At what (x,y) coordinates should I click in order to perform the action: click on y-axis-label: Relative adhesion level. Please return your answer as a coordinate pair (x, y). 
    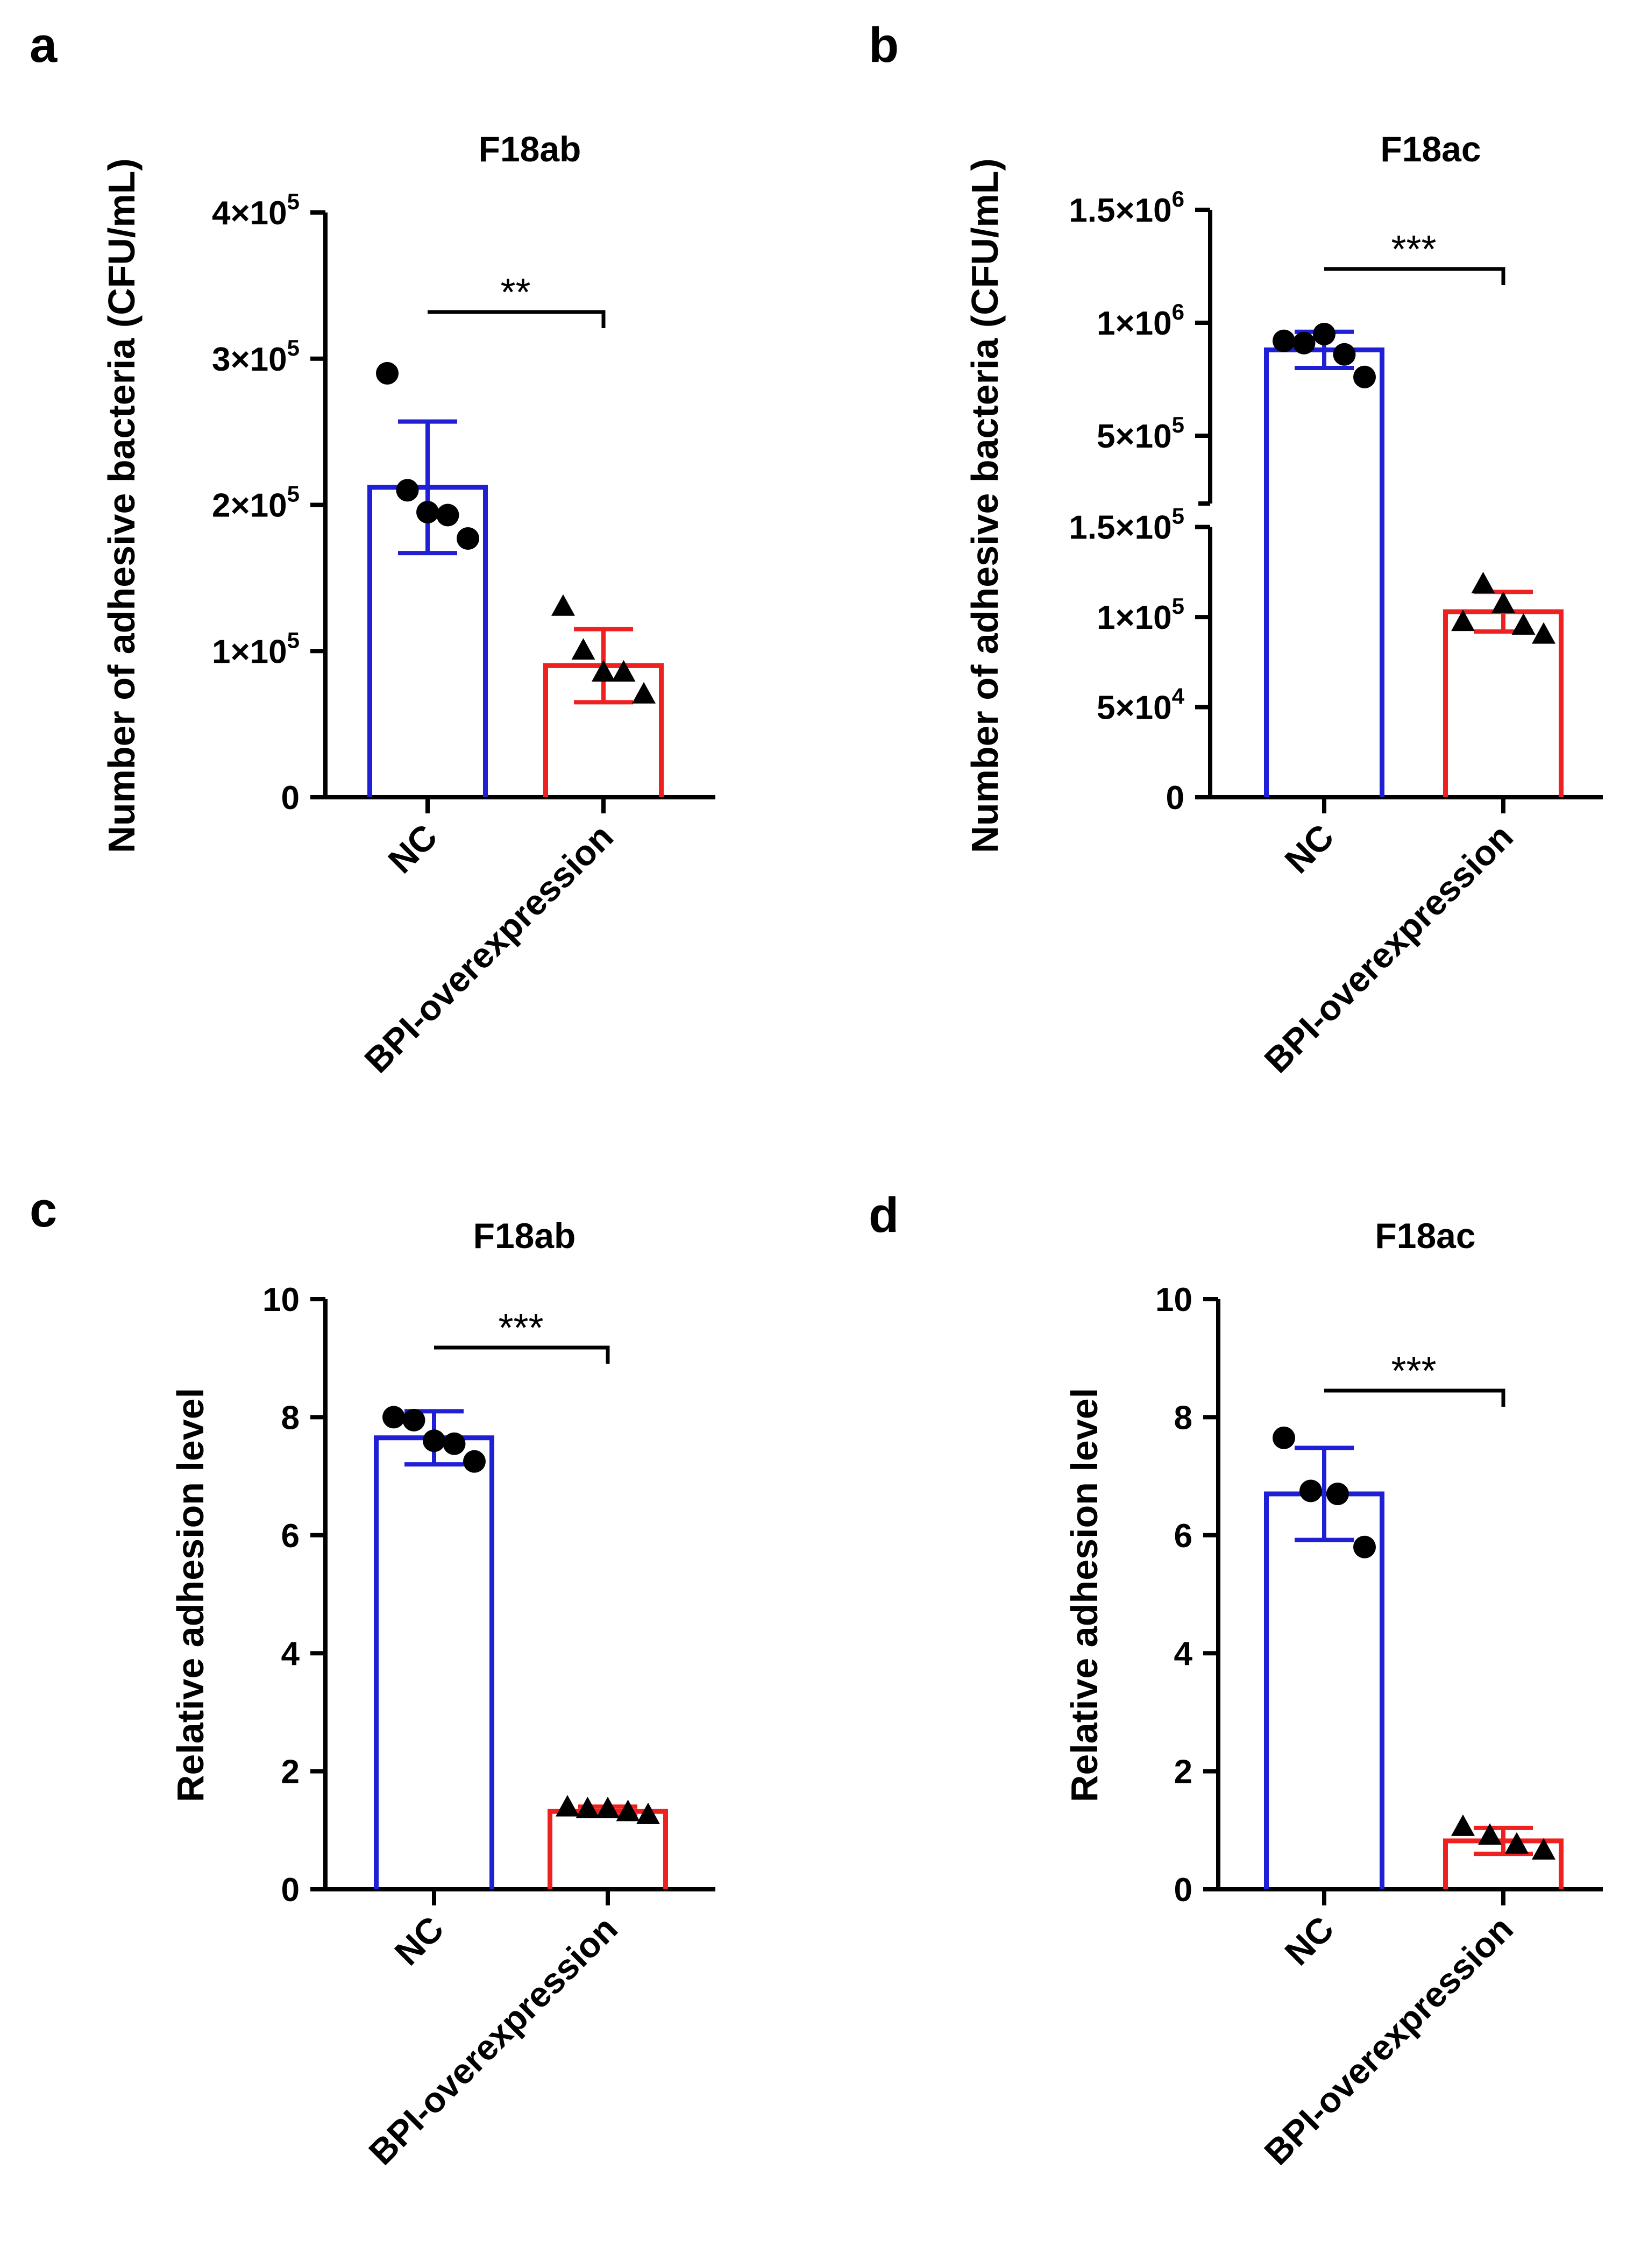
    Looking at the image, I should click on (190, 1595).